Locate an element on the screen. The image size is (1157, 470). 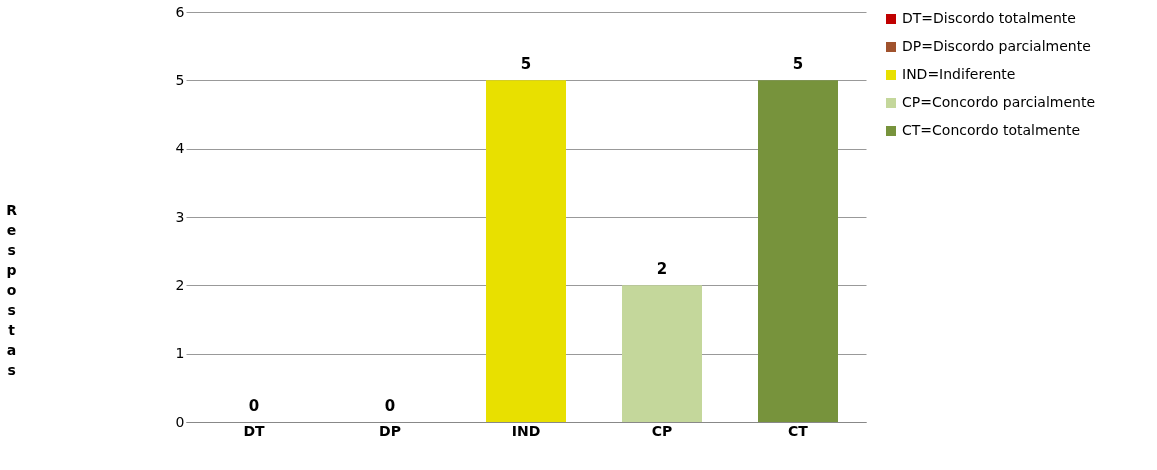
text: Respostas is located at coordinates (11, 289).